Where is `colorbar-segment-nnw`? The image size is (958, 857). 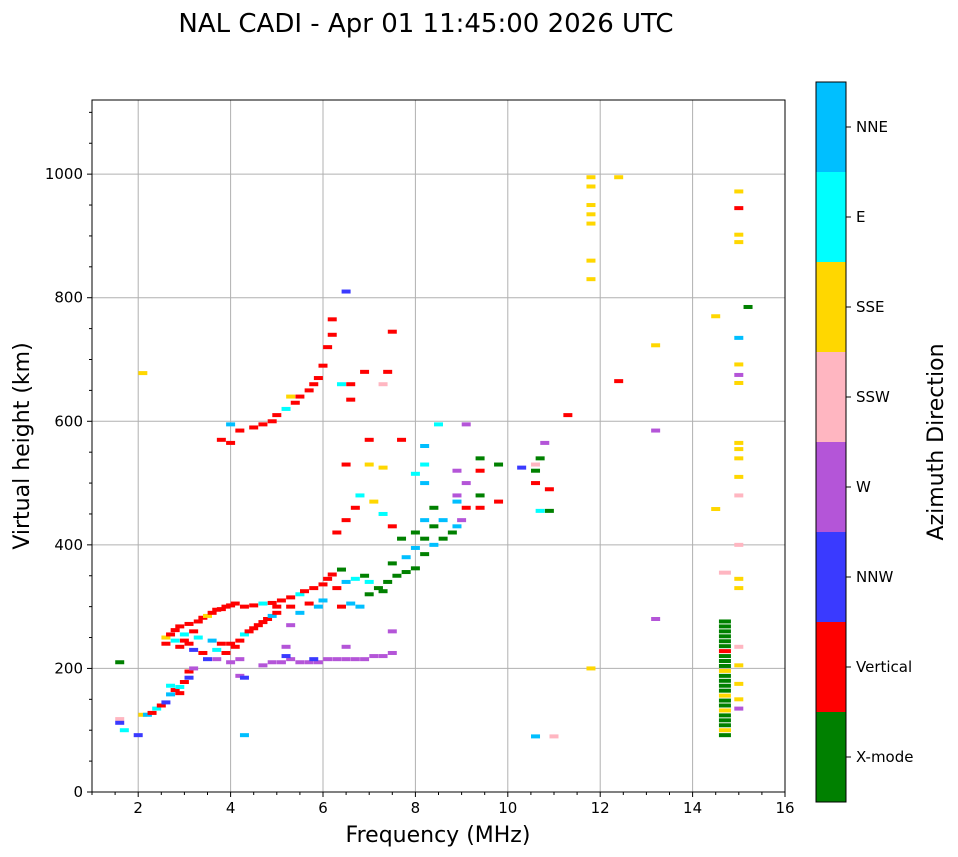 colorbar-segment-nnw is located at coordinates (831, 577).